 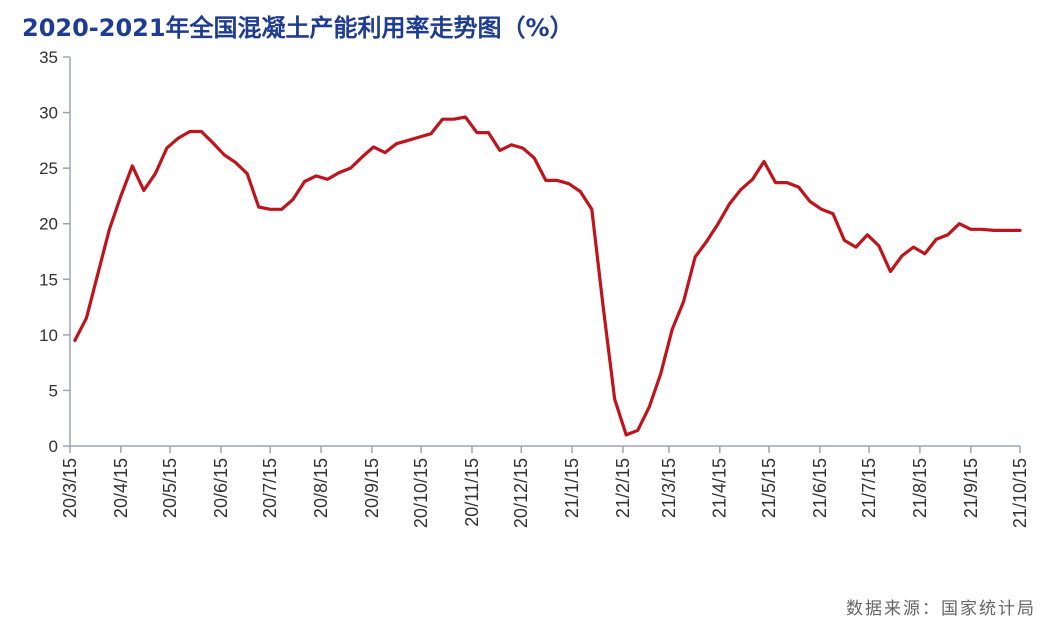 What do you see at coordinates (820, 488) in the screenshot?
I see `x-tick-label: 21/6/15` at bounding box center [820, 488].